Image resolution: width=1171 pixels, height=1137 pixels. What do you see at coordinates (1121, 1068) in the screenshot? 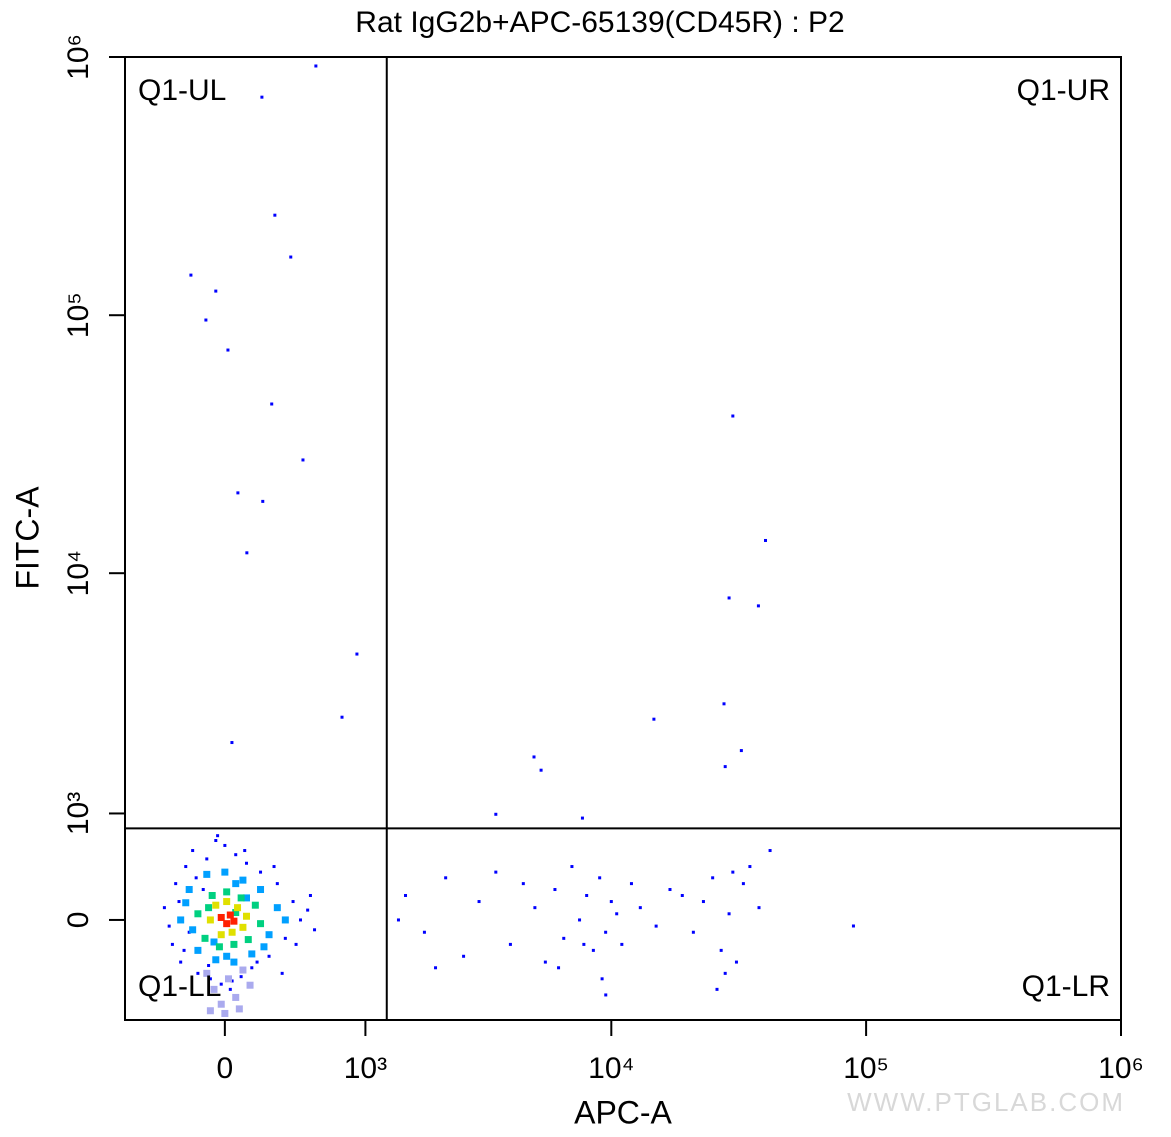
I see `x-tick-label: 10⁶` at bounding box center [1121, 1068].